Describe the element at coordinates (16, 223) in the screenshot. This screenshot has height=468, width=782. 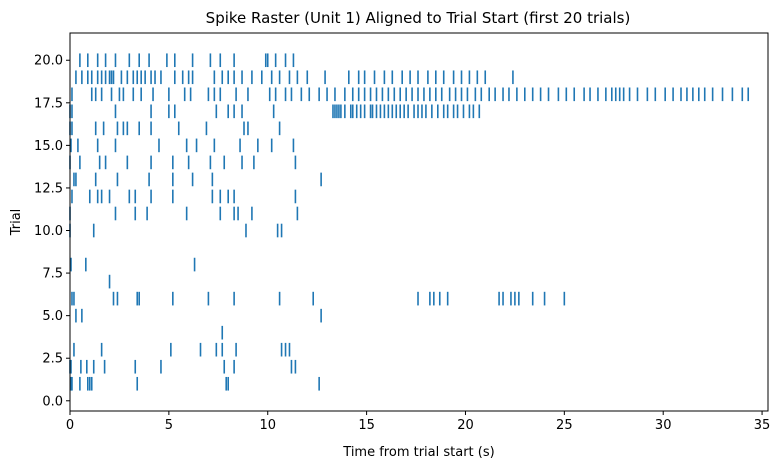
I see `y-axis-label: Trial` at that location.